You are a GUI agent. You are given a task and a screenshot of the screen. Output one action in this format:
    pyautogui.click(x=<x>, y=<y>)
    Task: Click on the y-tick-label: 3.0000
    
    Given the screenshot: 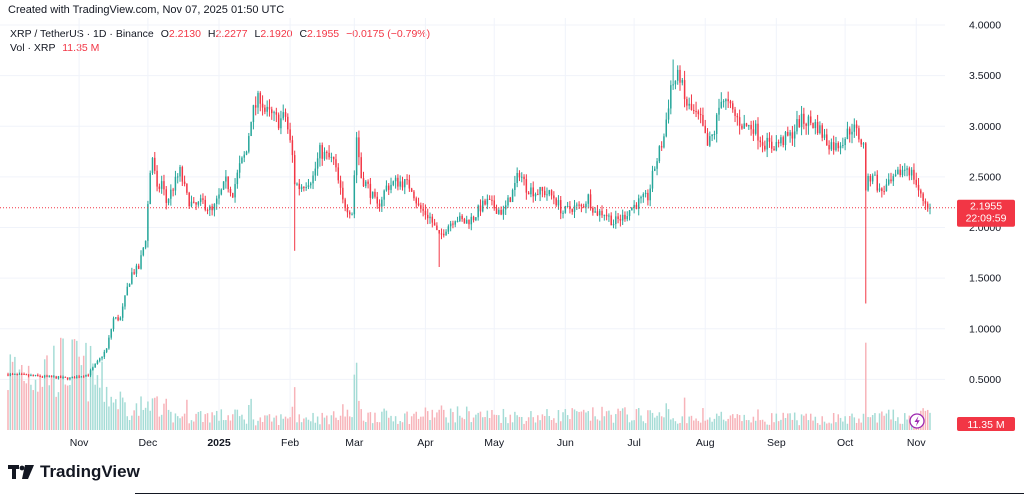 What is the action you would take?
    pyautogui.click(x=985, y=127)
    